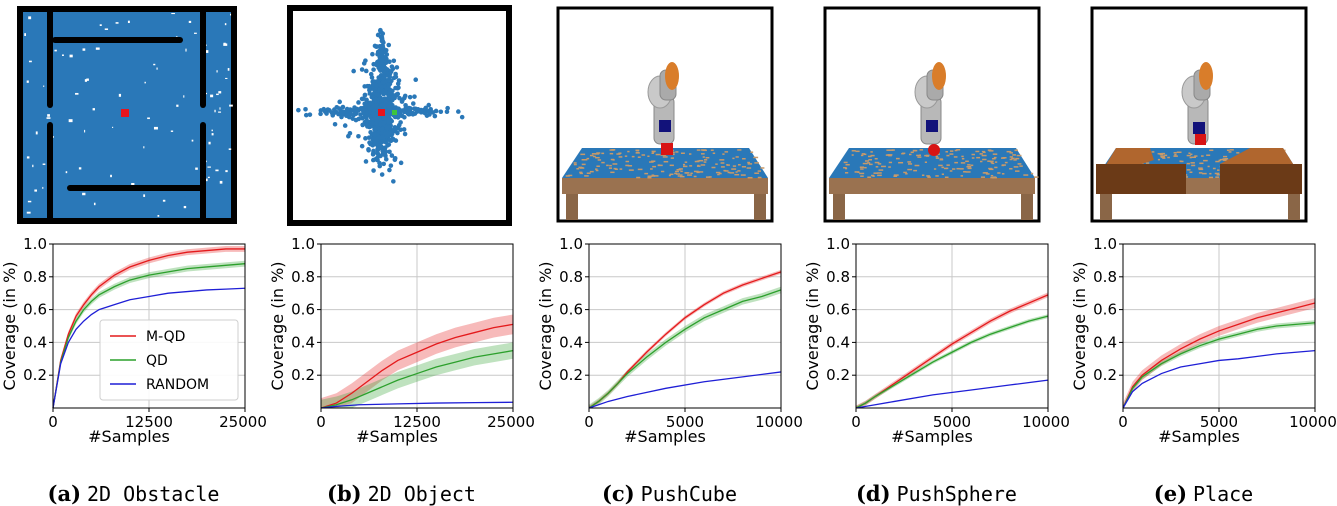 This screenshot has height=506, width=1337. What do you see at coordinates (417, 361) in the screenshot?
I see `series-band-m-qd` at bounding box center [417, 361].